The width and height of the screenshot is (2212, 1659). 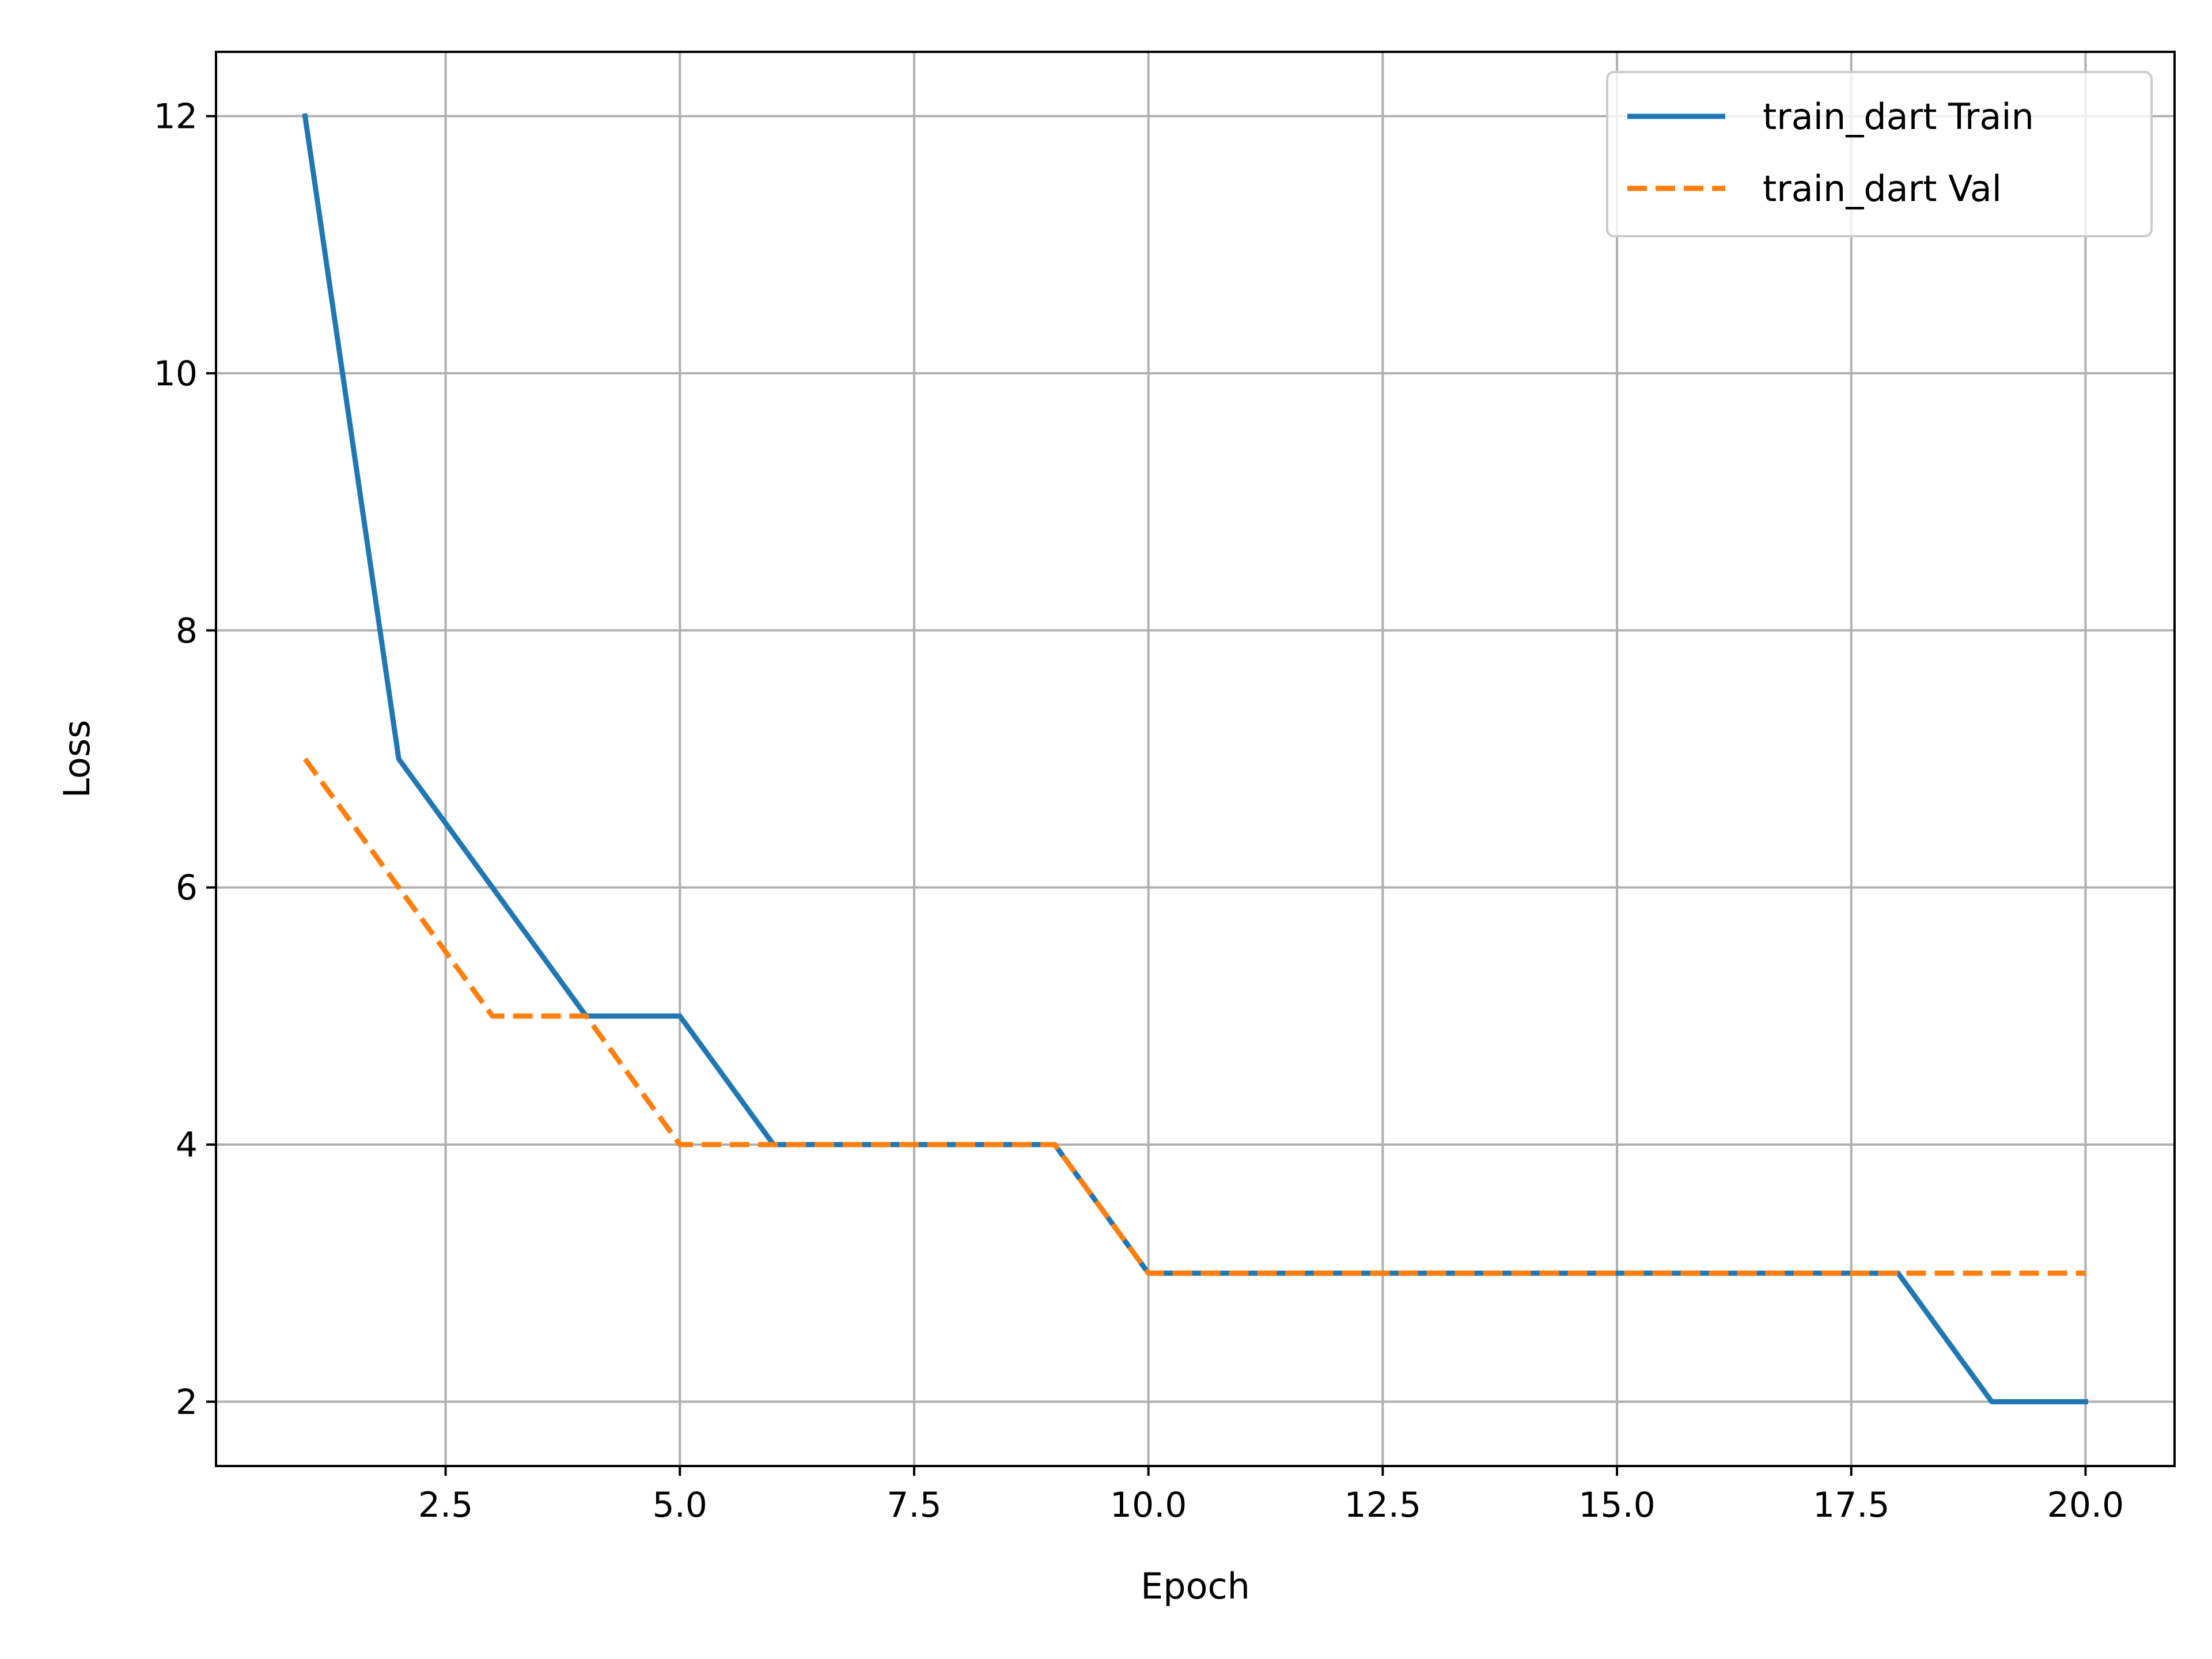 I want to click on y-tick-label: 6, so click(x=187, y=888).